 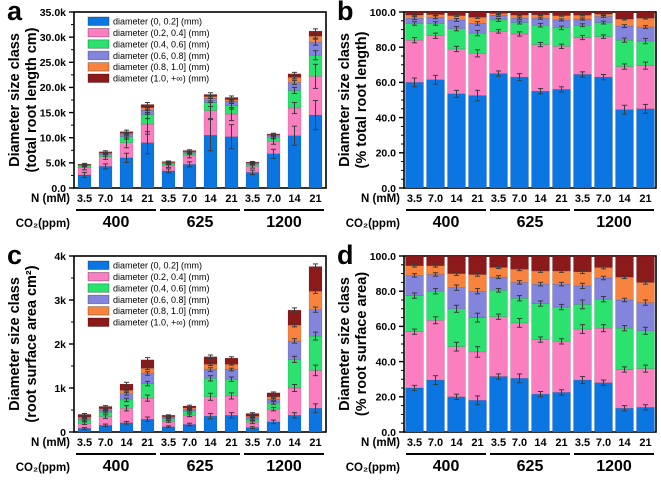 What do you see at coordinates (60, 257) in the screenshot?
I see `y-tick-label: 4k` at bounding box center [60, 257].